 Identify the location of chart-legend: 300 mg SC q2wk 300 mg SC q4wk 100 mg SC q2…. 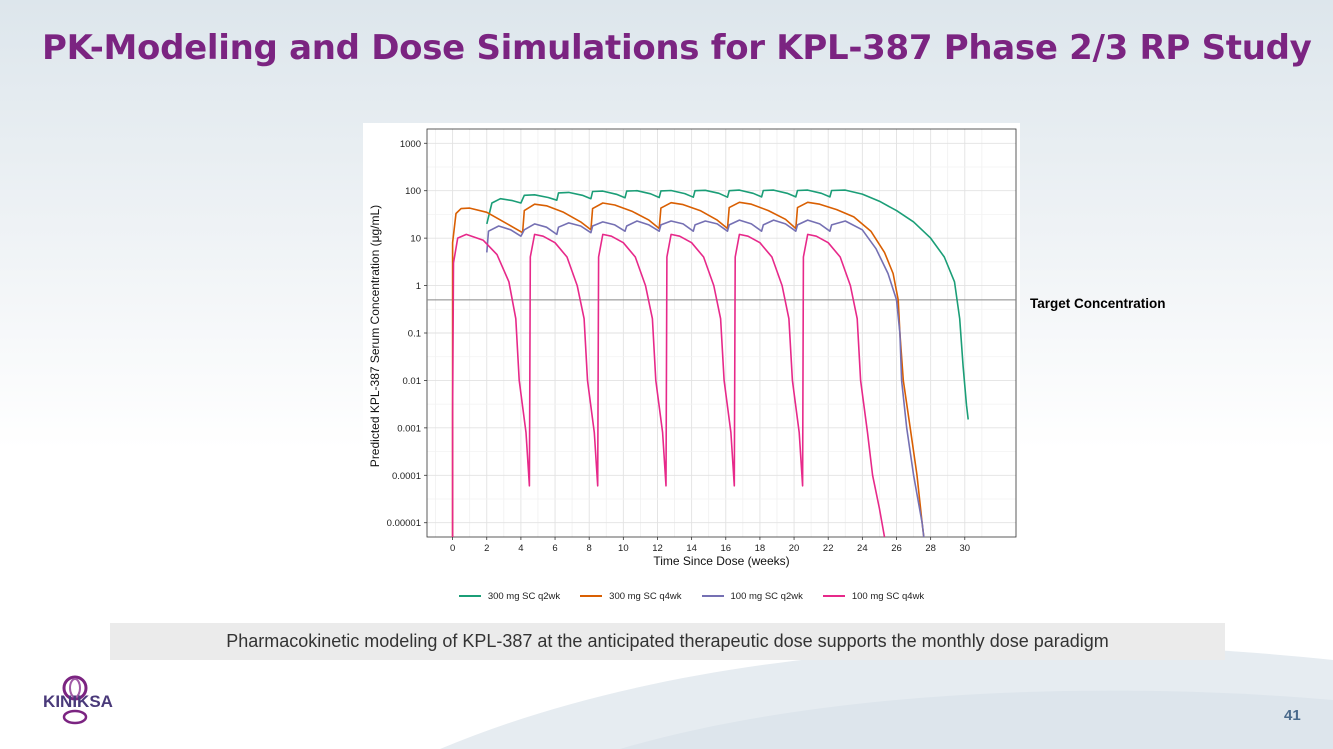
(691, 596).